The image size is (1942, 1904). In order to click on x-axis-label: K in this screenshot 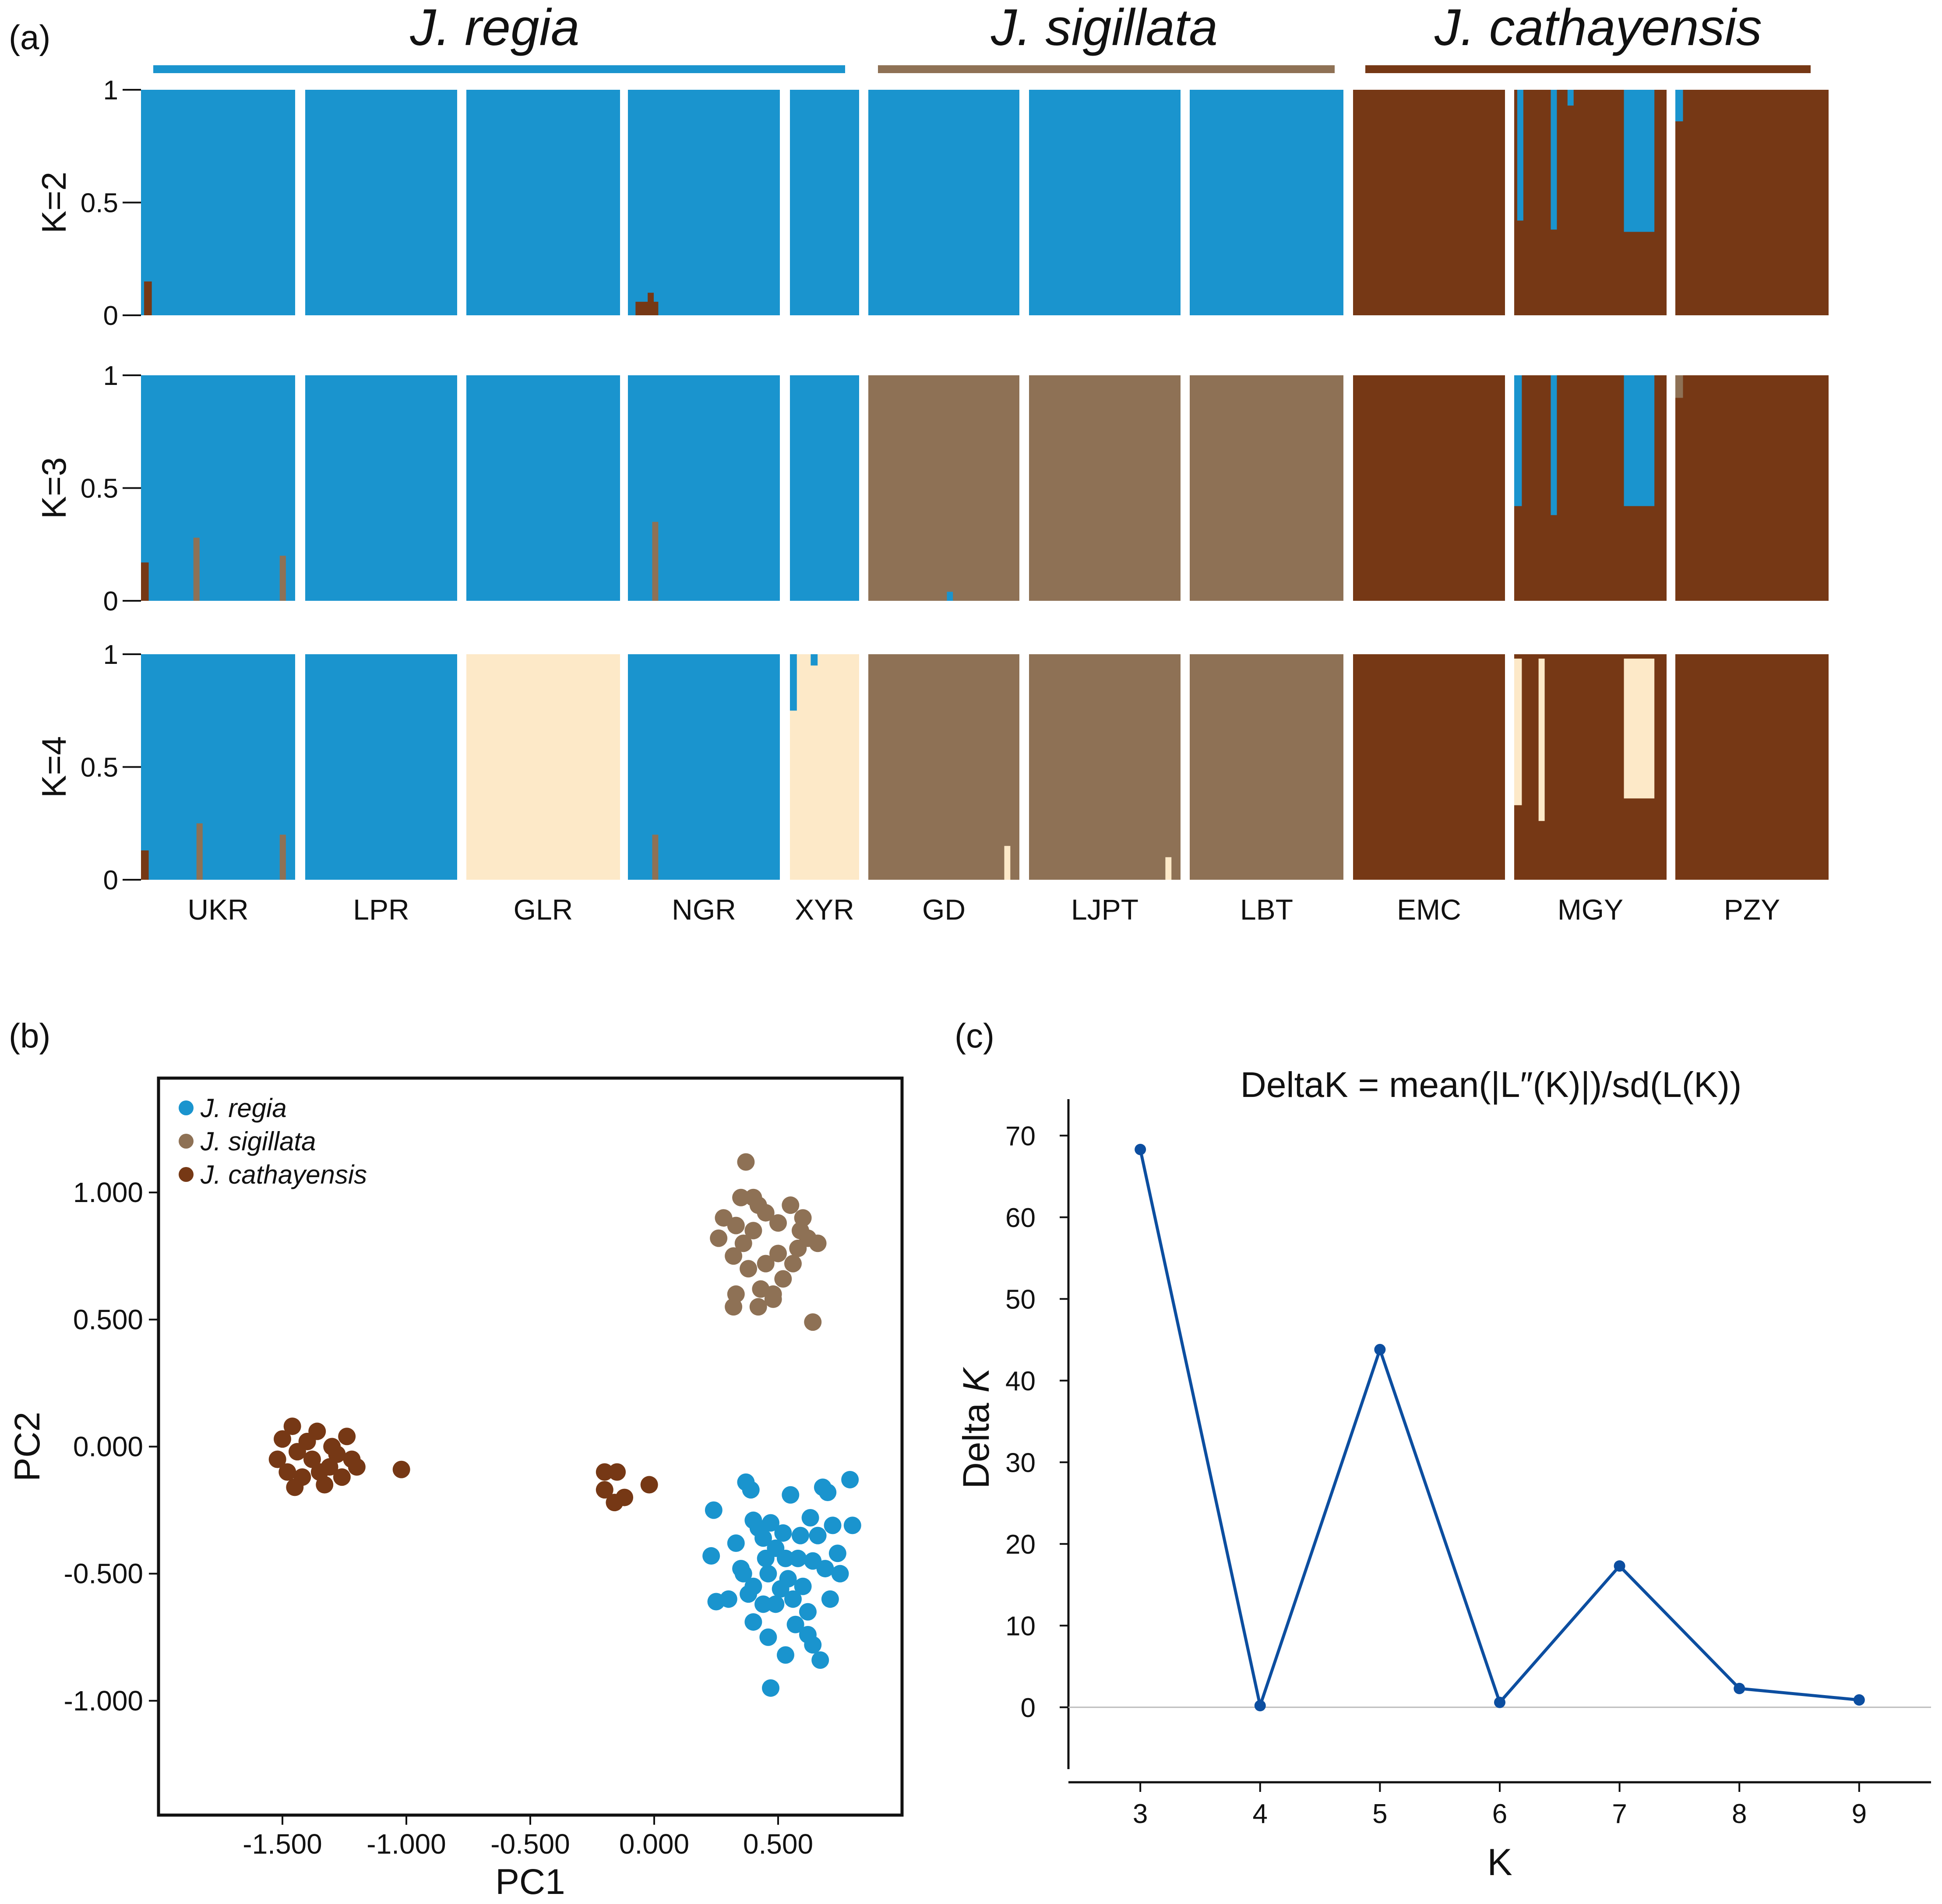, I will do `click(1499, 1862)`.